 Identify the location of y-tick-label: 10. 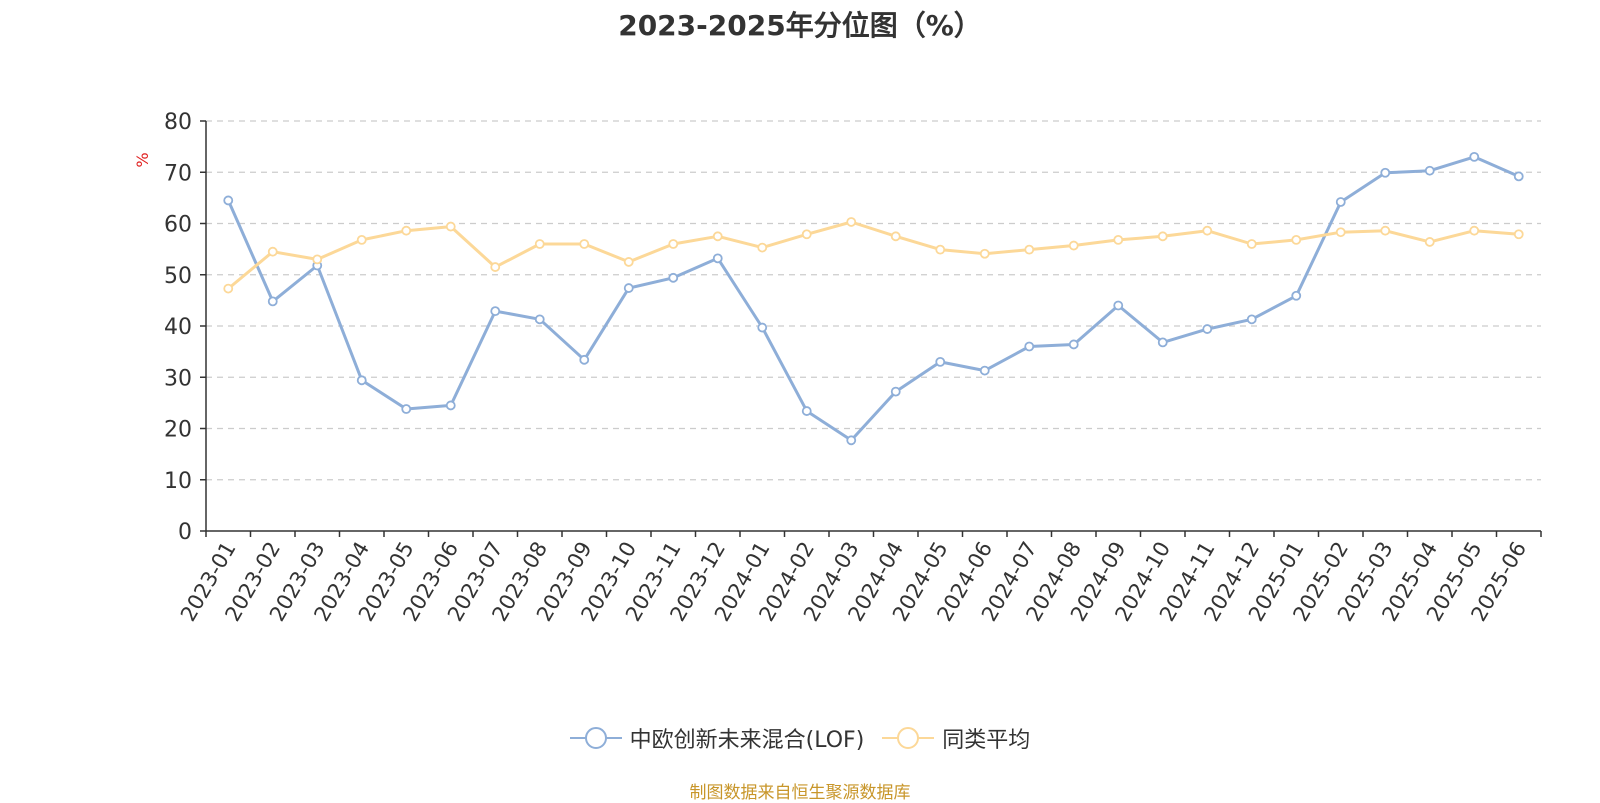
(178, 481).